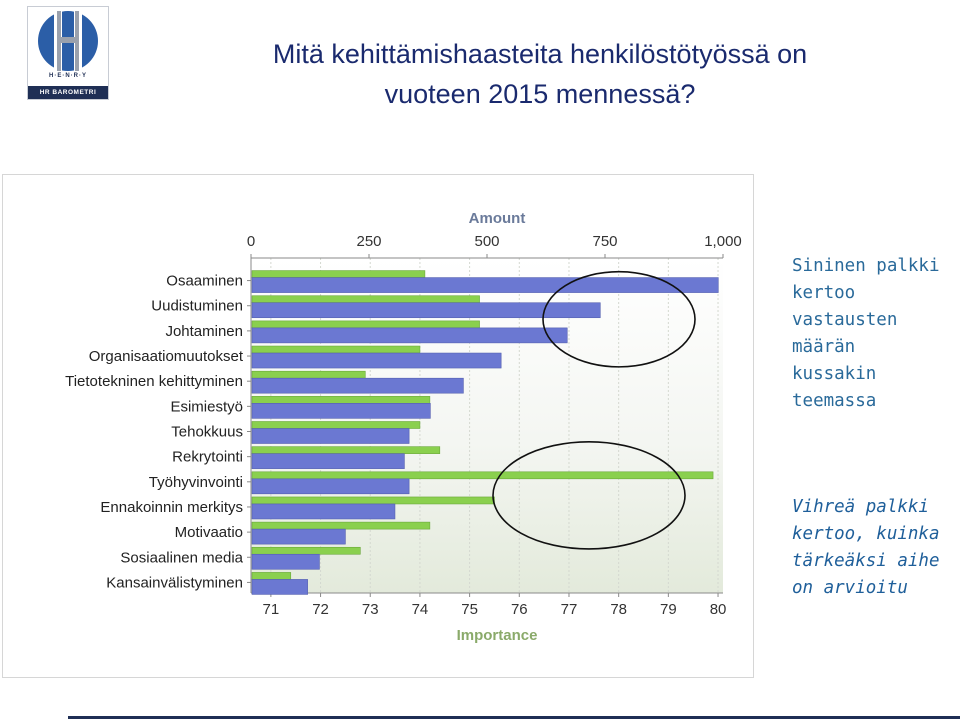  Describe the element at coordinates (338, 274) in the screenshot. I see `bar-importance-osaaminen` at that location.